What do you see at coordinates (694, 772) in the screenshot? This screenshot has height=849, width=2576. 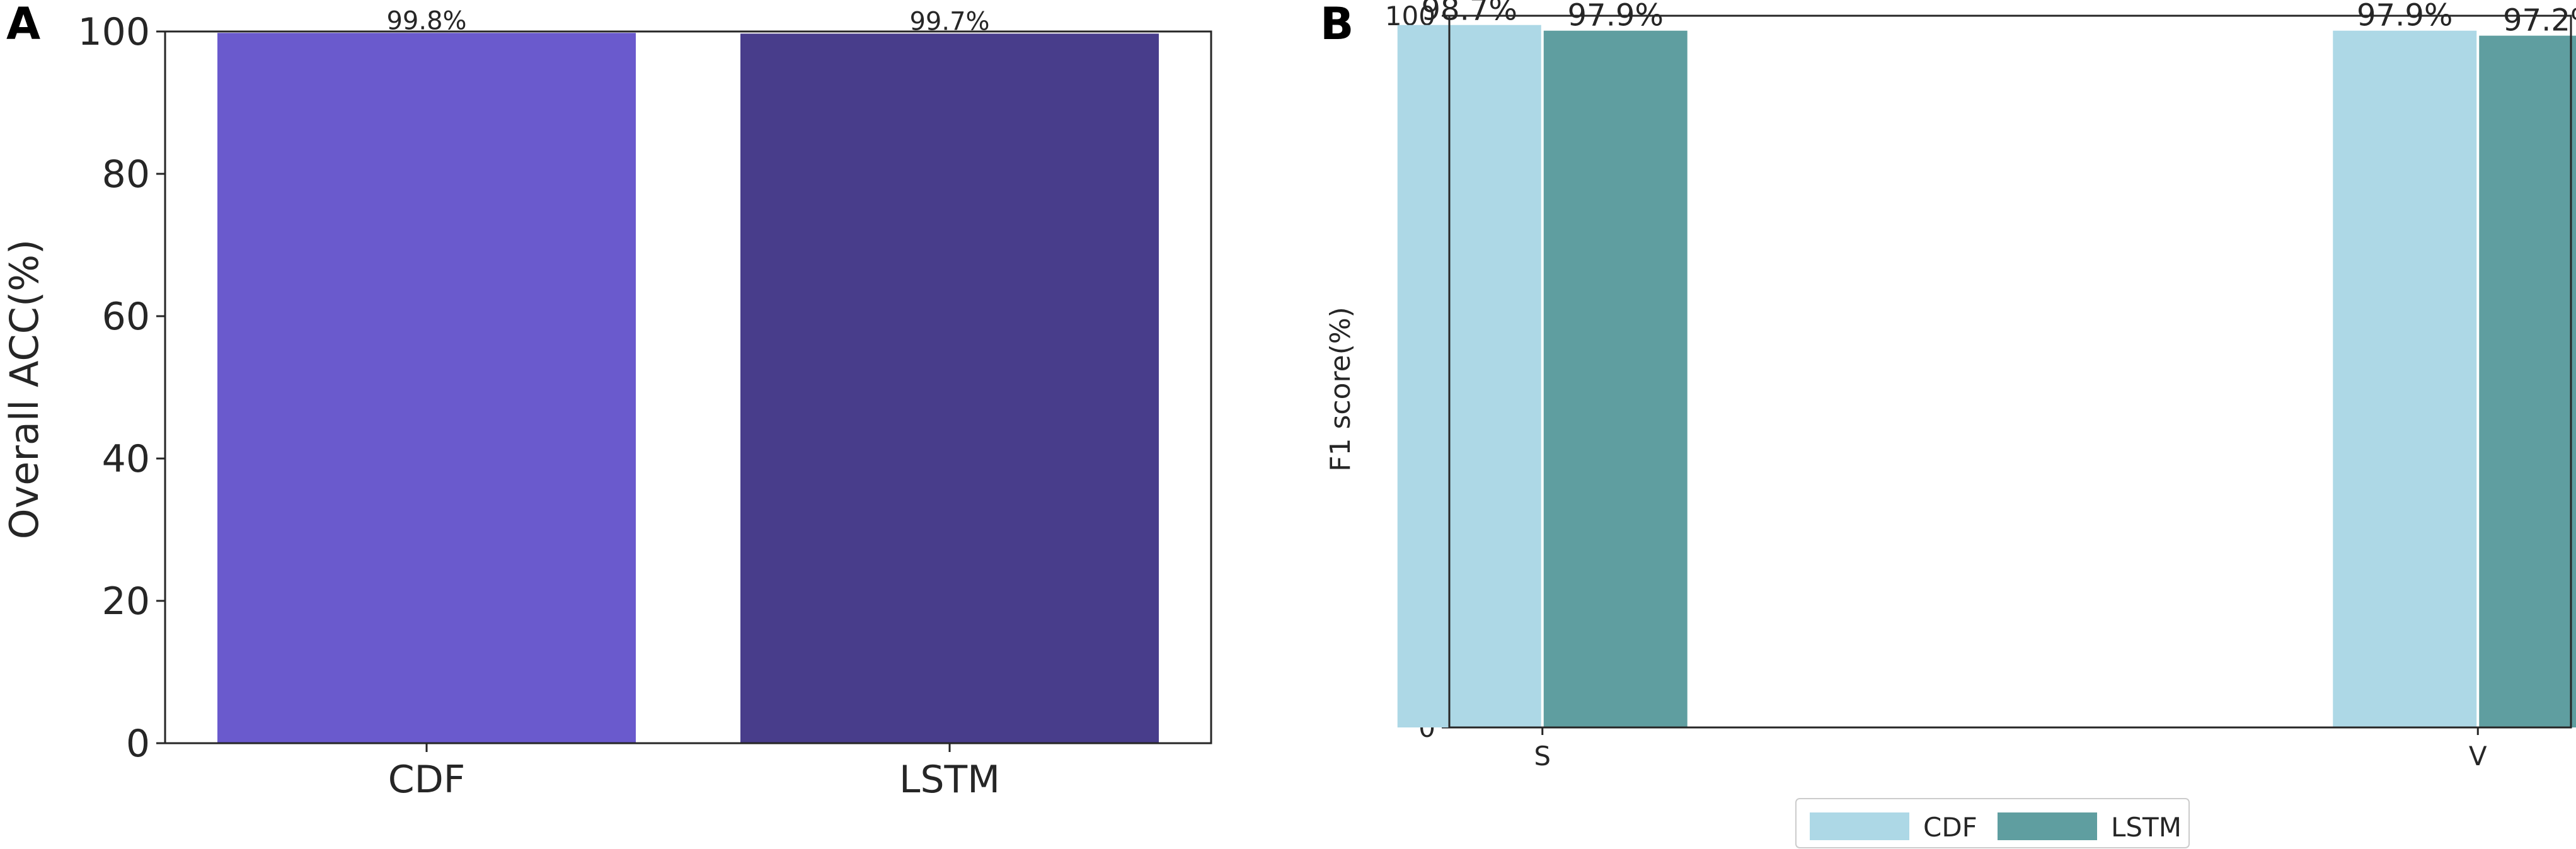 I see `x-axis-ticks: CDF LSTM` at bounding box center [694, 772].